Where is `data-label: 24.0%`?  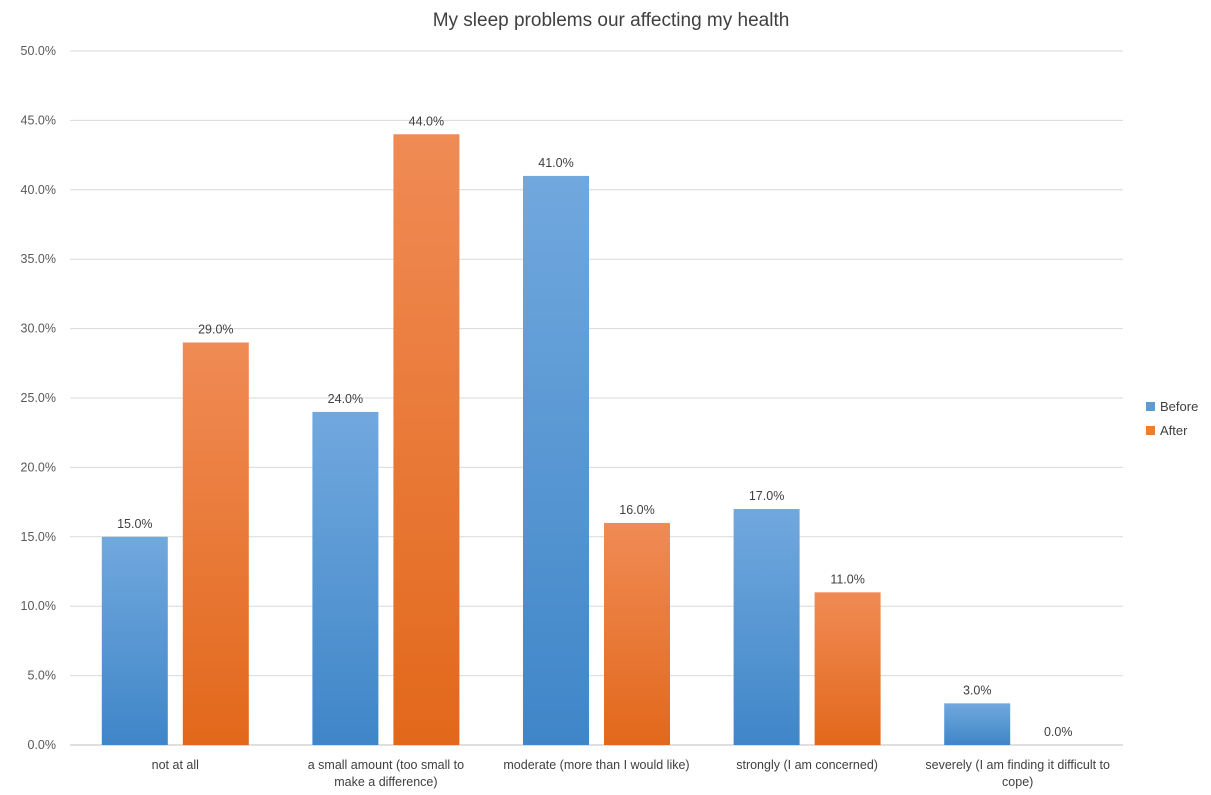 data-label: 24.0% is located at coordinates (345, 399).